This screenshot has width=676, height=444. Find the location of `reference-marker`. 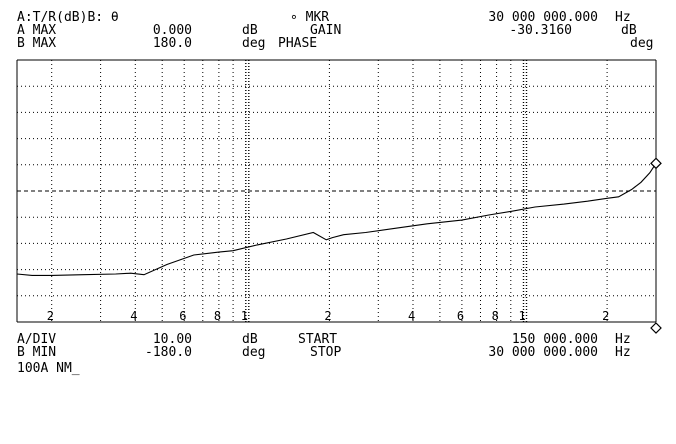

reference-marker is located at coordinates (656, 328).